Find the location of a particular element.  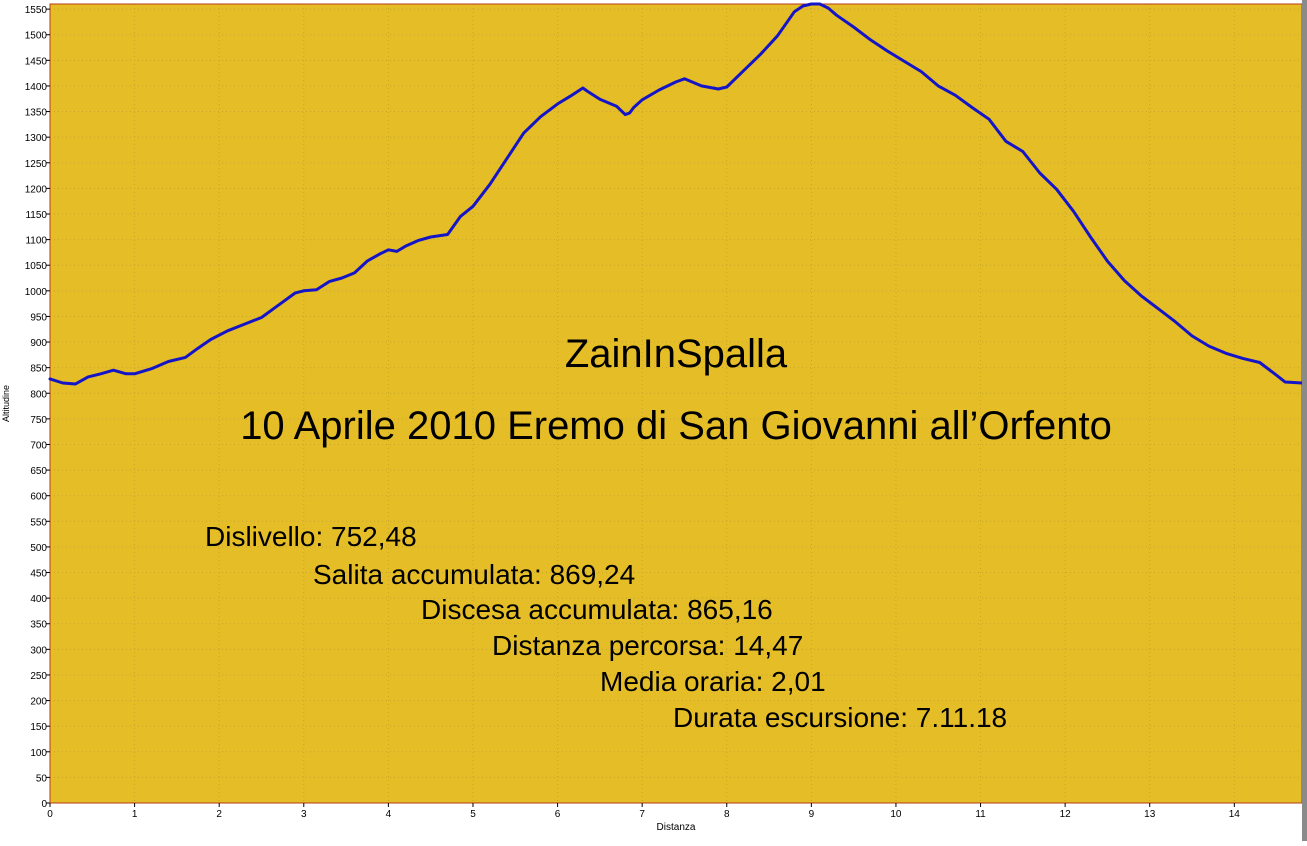

y-tick-label: 1450 is located at coordinates (36, 61).